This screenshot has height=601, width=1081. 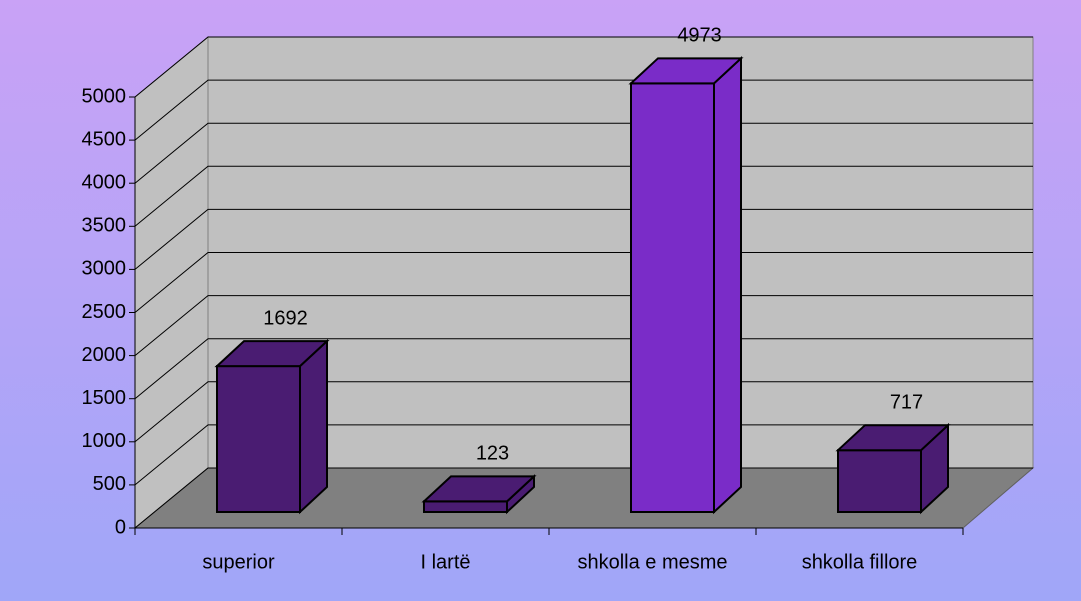 What do you see at coordinates (104, 441) in the screenshot?
I see `y-tick-label: 1000` at bounding box center [104, 441].